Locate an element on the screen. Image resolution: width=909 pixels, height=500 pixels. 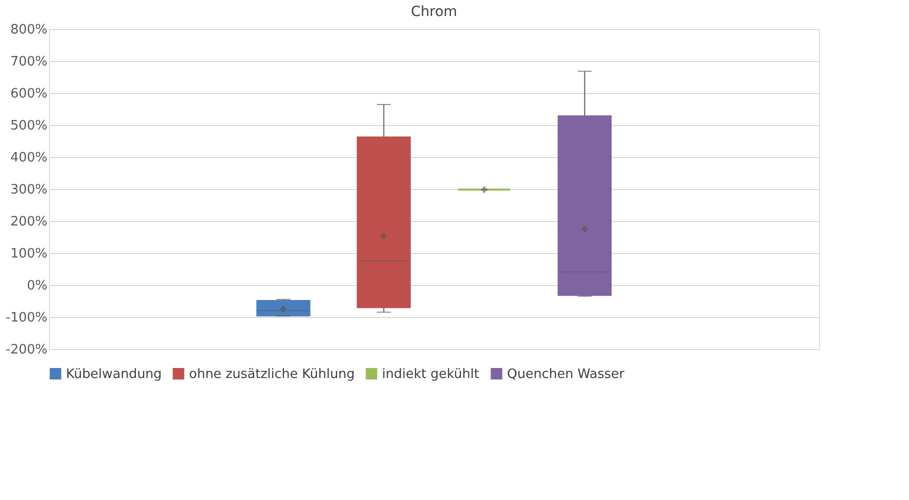
y-tick-label: 800% is located at coordinates (29, 30).